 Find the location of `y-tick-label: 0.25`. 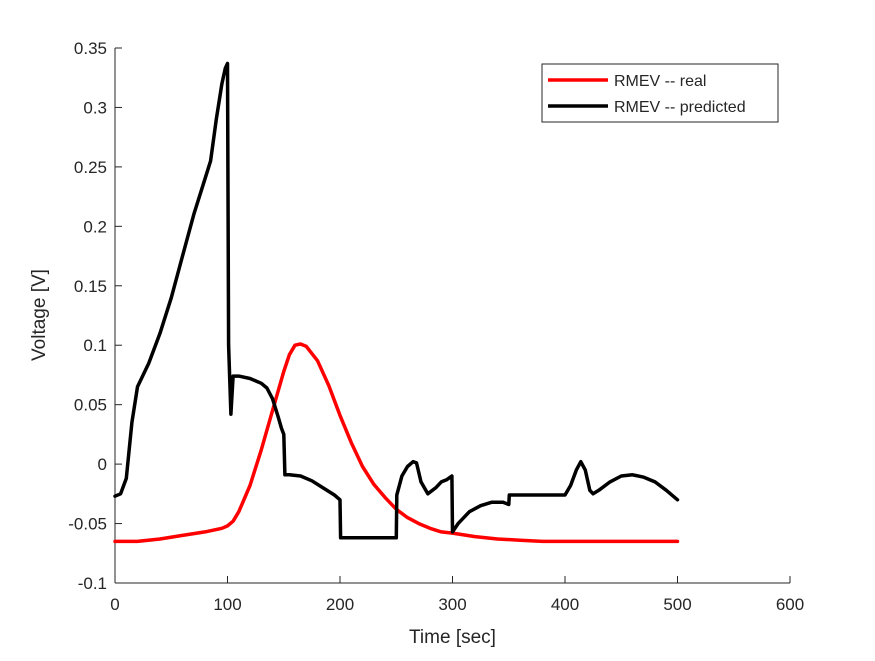

y-tick-label: 0.25 is located at coordinates (90, 167).